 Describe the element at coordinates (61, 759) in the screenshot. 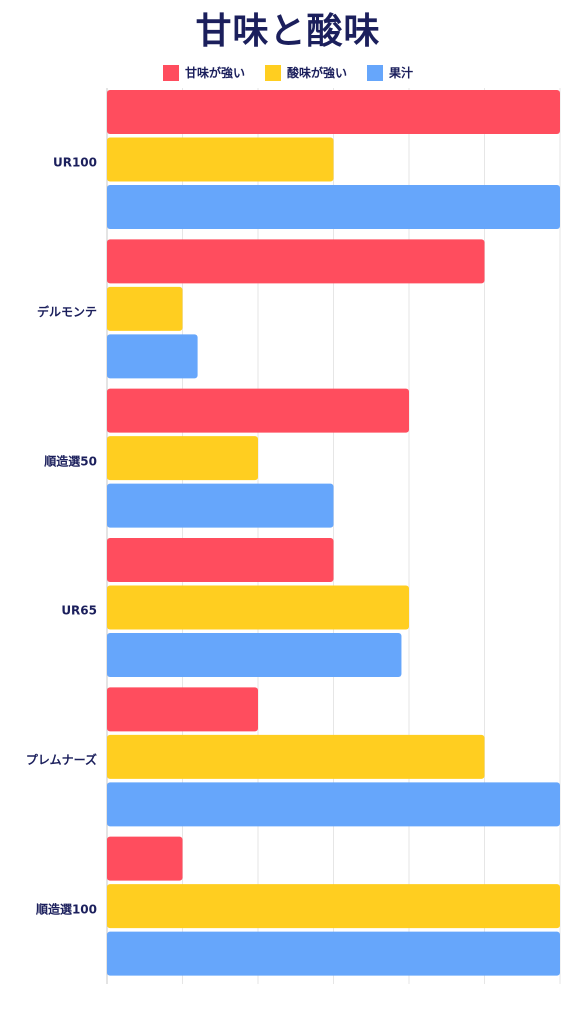

I see `category-label: プレムナーズ` at that location.